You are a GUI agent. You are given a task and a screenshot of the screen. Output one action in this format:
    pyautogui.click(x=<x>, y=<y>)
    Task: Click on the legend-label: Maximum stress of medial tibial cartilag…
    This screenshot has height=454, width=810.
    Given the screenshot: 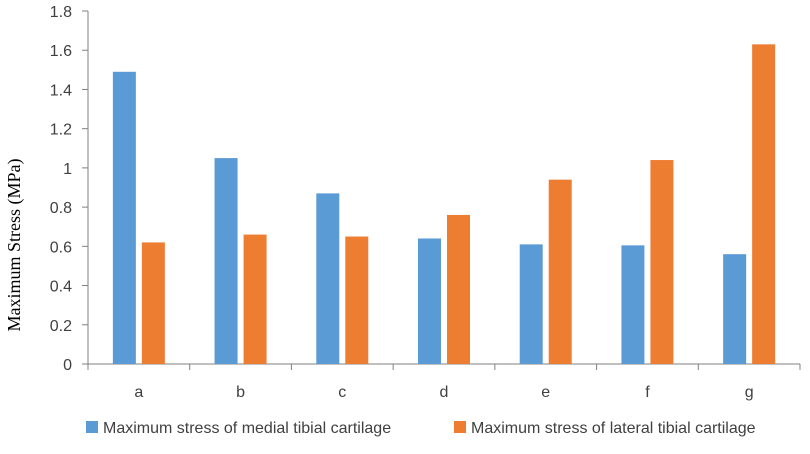 What is the action you would take?
    pyautogui.click(x=247, y=428)
    